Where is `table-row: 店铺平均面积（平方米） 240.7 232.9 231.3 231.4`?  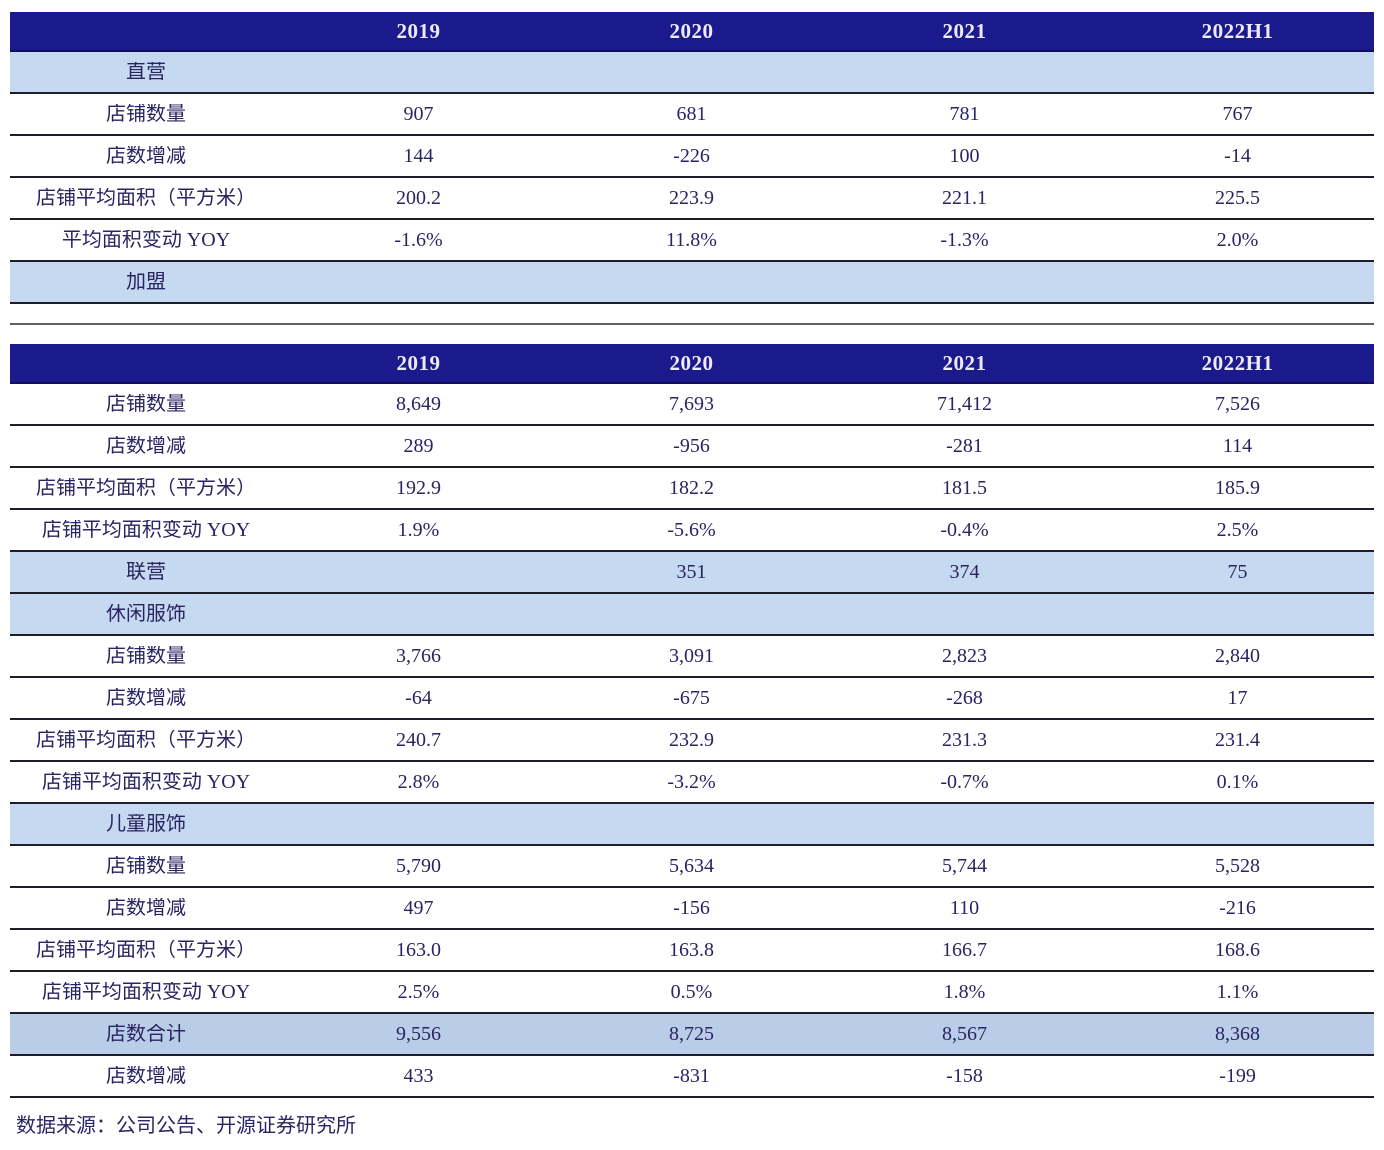 table-row: 店铺平均面积（平方米） 240.7 232.9 231.3 231.4 is located at coordinates (692, 741).